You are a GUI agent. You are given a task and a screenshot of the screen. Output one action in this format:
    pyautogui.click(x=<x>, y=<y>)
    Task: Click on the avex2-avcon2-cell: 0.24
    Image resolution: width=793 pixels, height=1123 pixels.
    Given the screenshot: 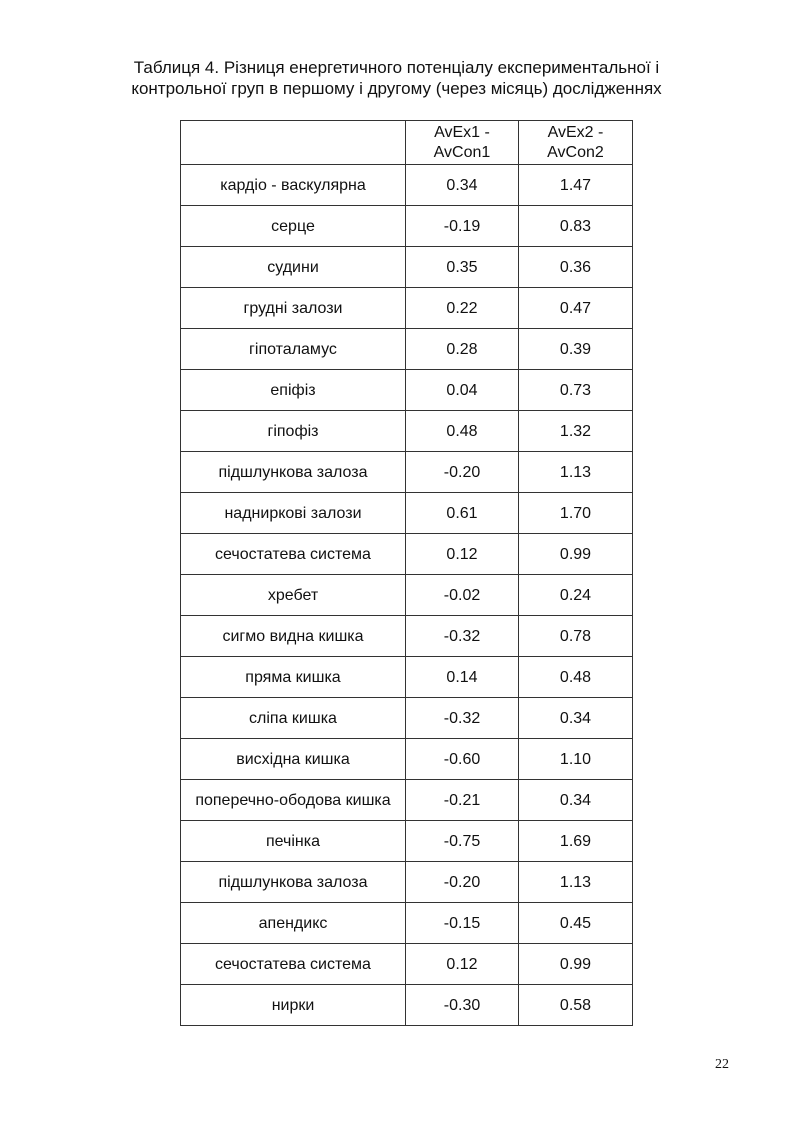 What is the action you would take?
    pyautogui.click(x=575, y=595)
    